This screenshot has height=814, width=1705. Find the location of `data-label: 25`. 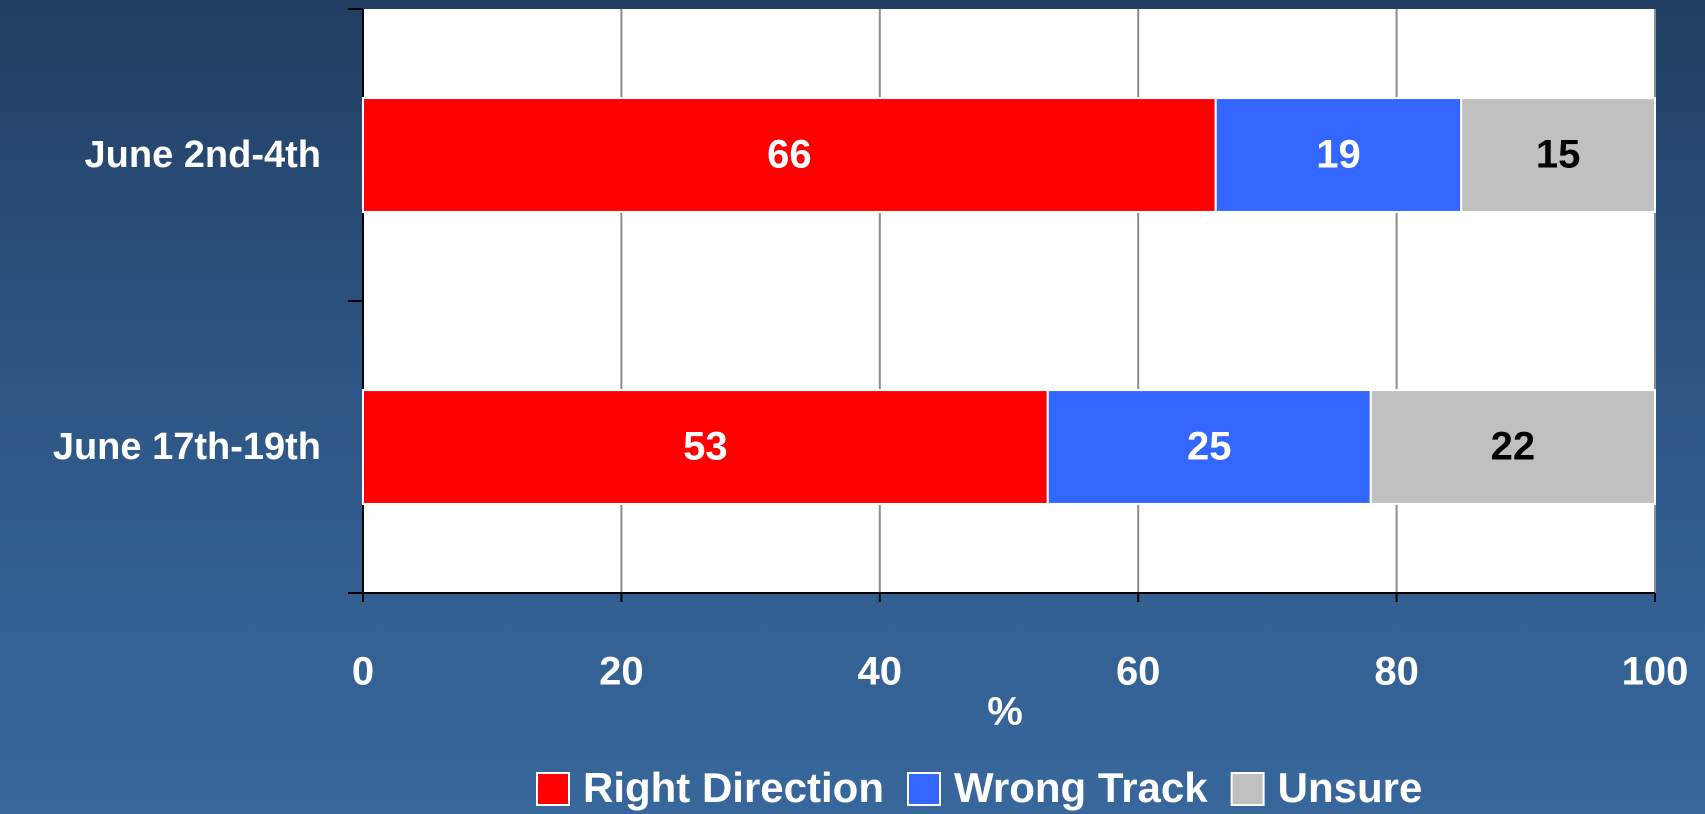

data-label: 25 is located at coordinates (1209, 447).